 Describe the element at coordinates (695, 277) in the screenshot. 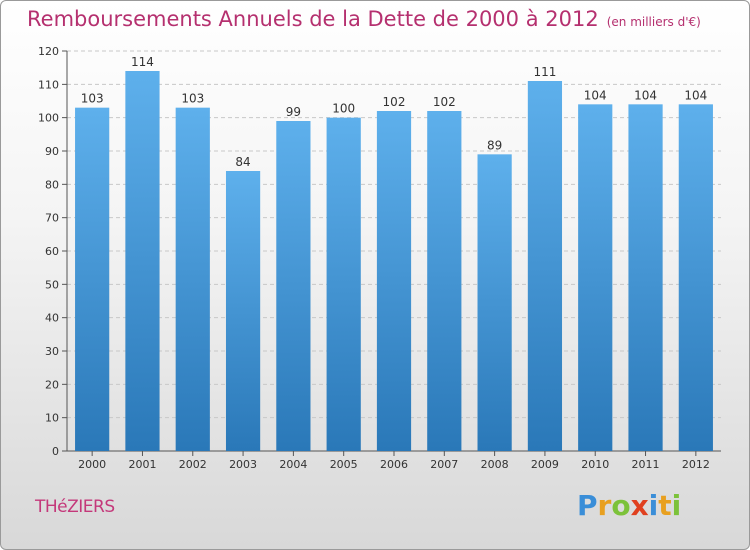

I see `bar-2012` at that location.